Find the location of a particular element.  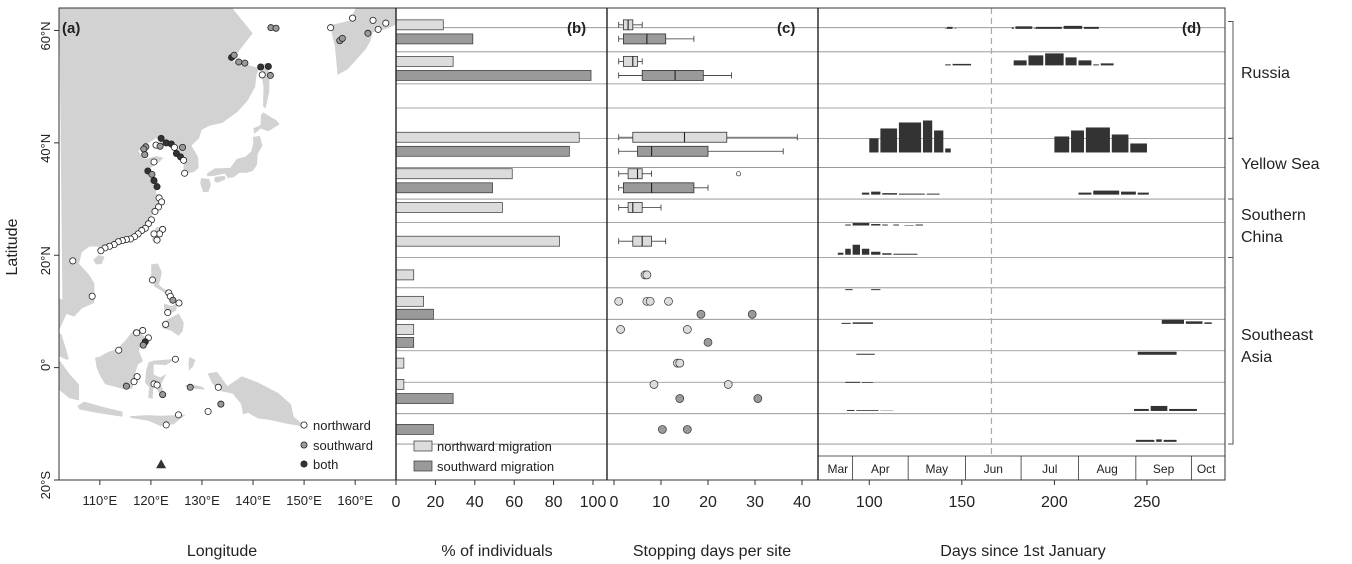

legend-swatch-northward is located at coordinates (423, 446).